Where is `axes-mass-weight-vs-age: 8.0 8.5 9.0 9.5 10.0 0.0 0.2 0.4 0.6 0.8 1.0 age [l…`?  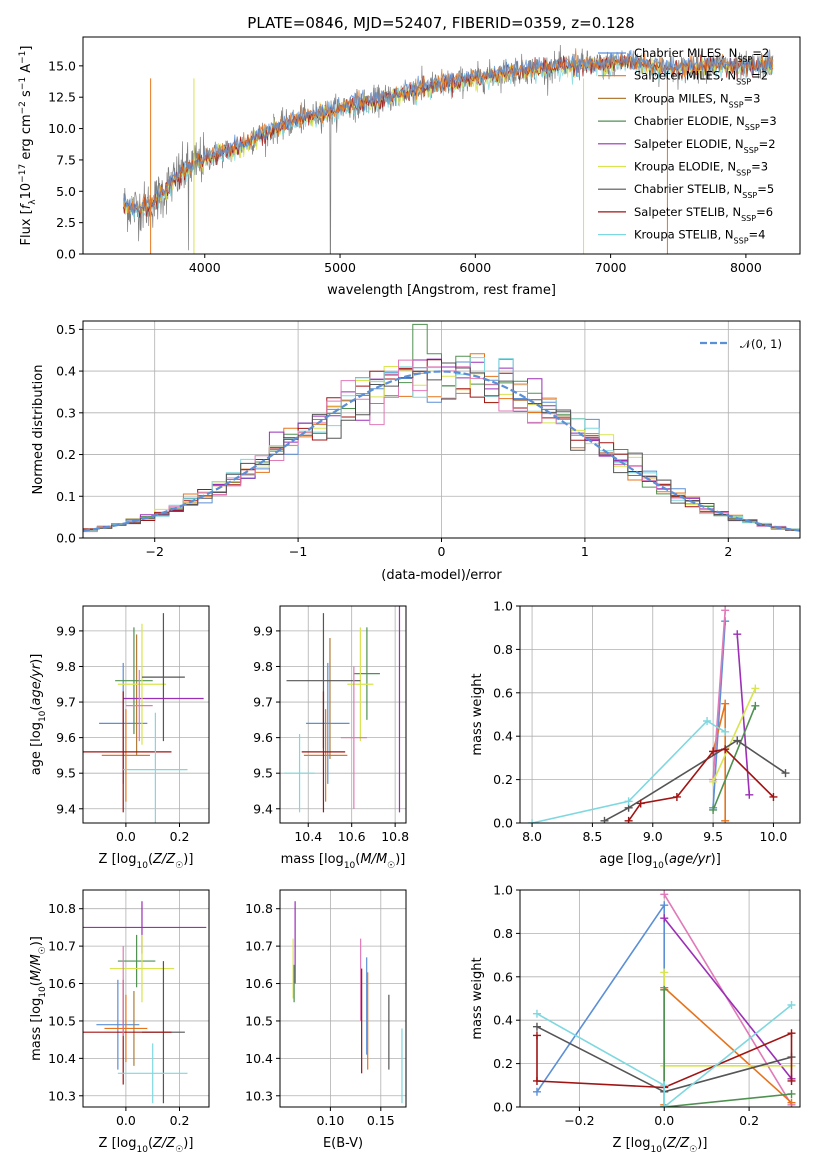
axes-mass-weight-vs-age: 8.0 8.5 9.0 9.5 10.0 0.0 0.2 0.4 0.6 0.8 1.0 age [l… is located at coordinates (635, 735).